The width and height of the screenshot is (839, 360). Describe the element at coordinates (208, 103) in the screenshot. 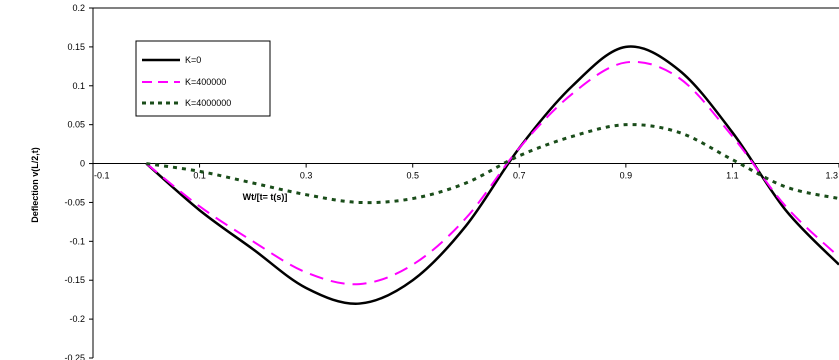

I see `legend-label-k4000000: K=4000000` at that location.